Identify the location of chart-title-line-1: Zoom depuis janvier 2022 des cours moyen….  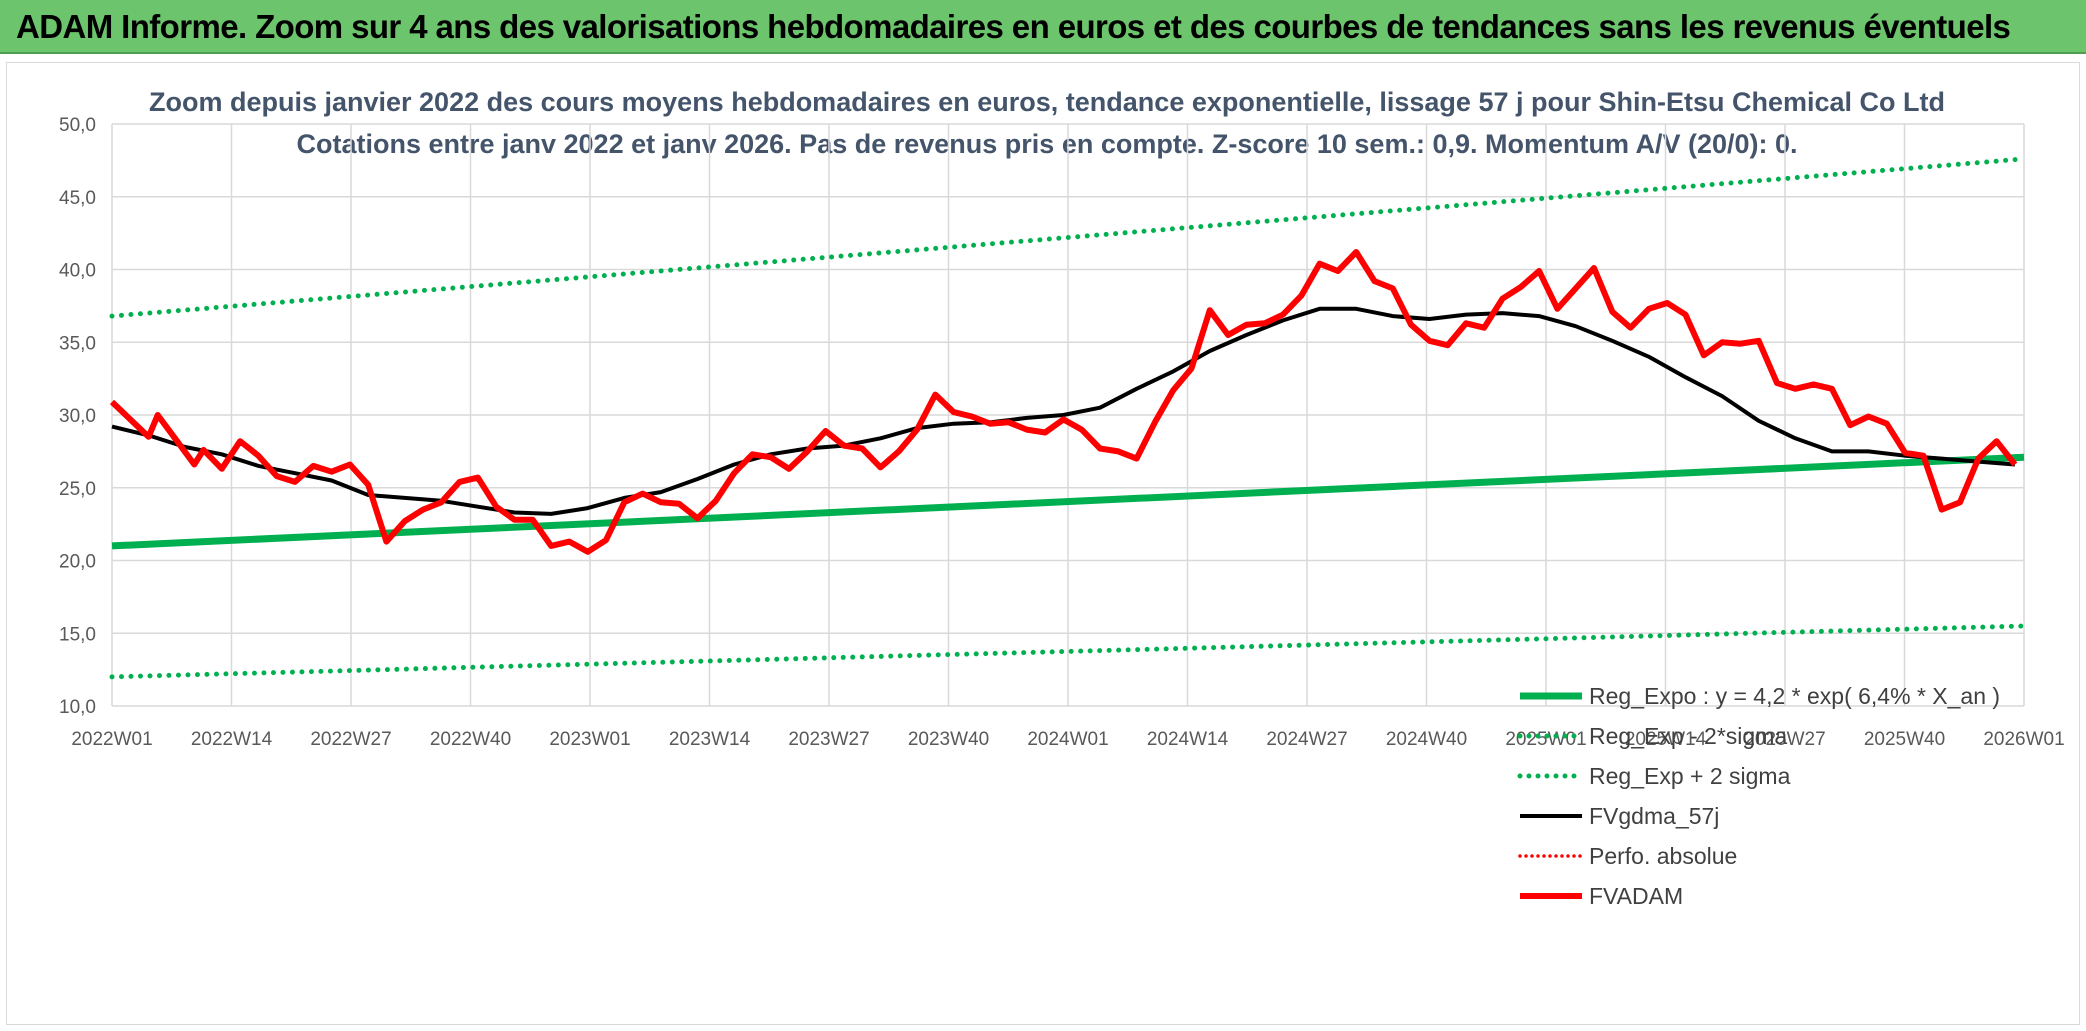
(1047, 102).